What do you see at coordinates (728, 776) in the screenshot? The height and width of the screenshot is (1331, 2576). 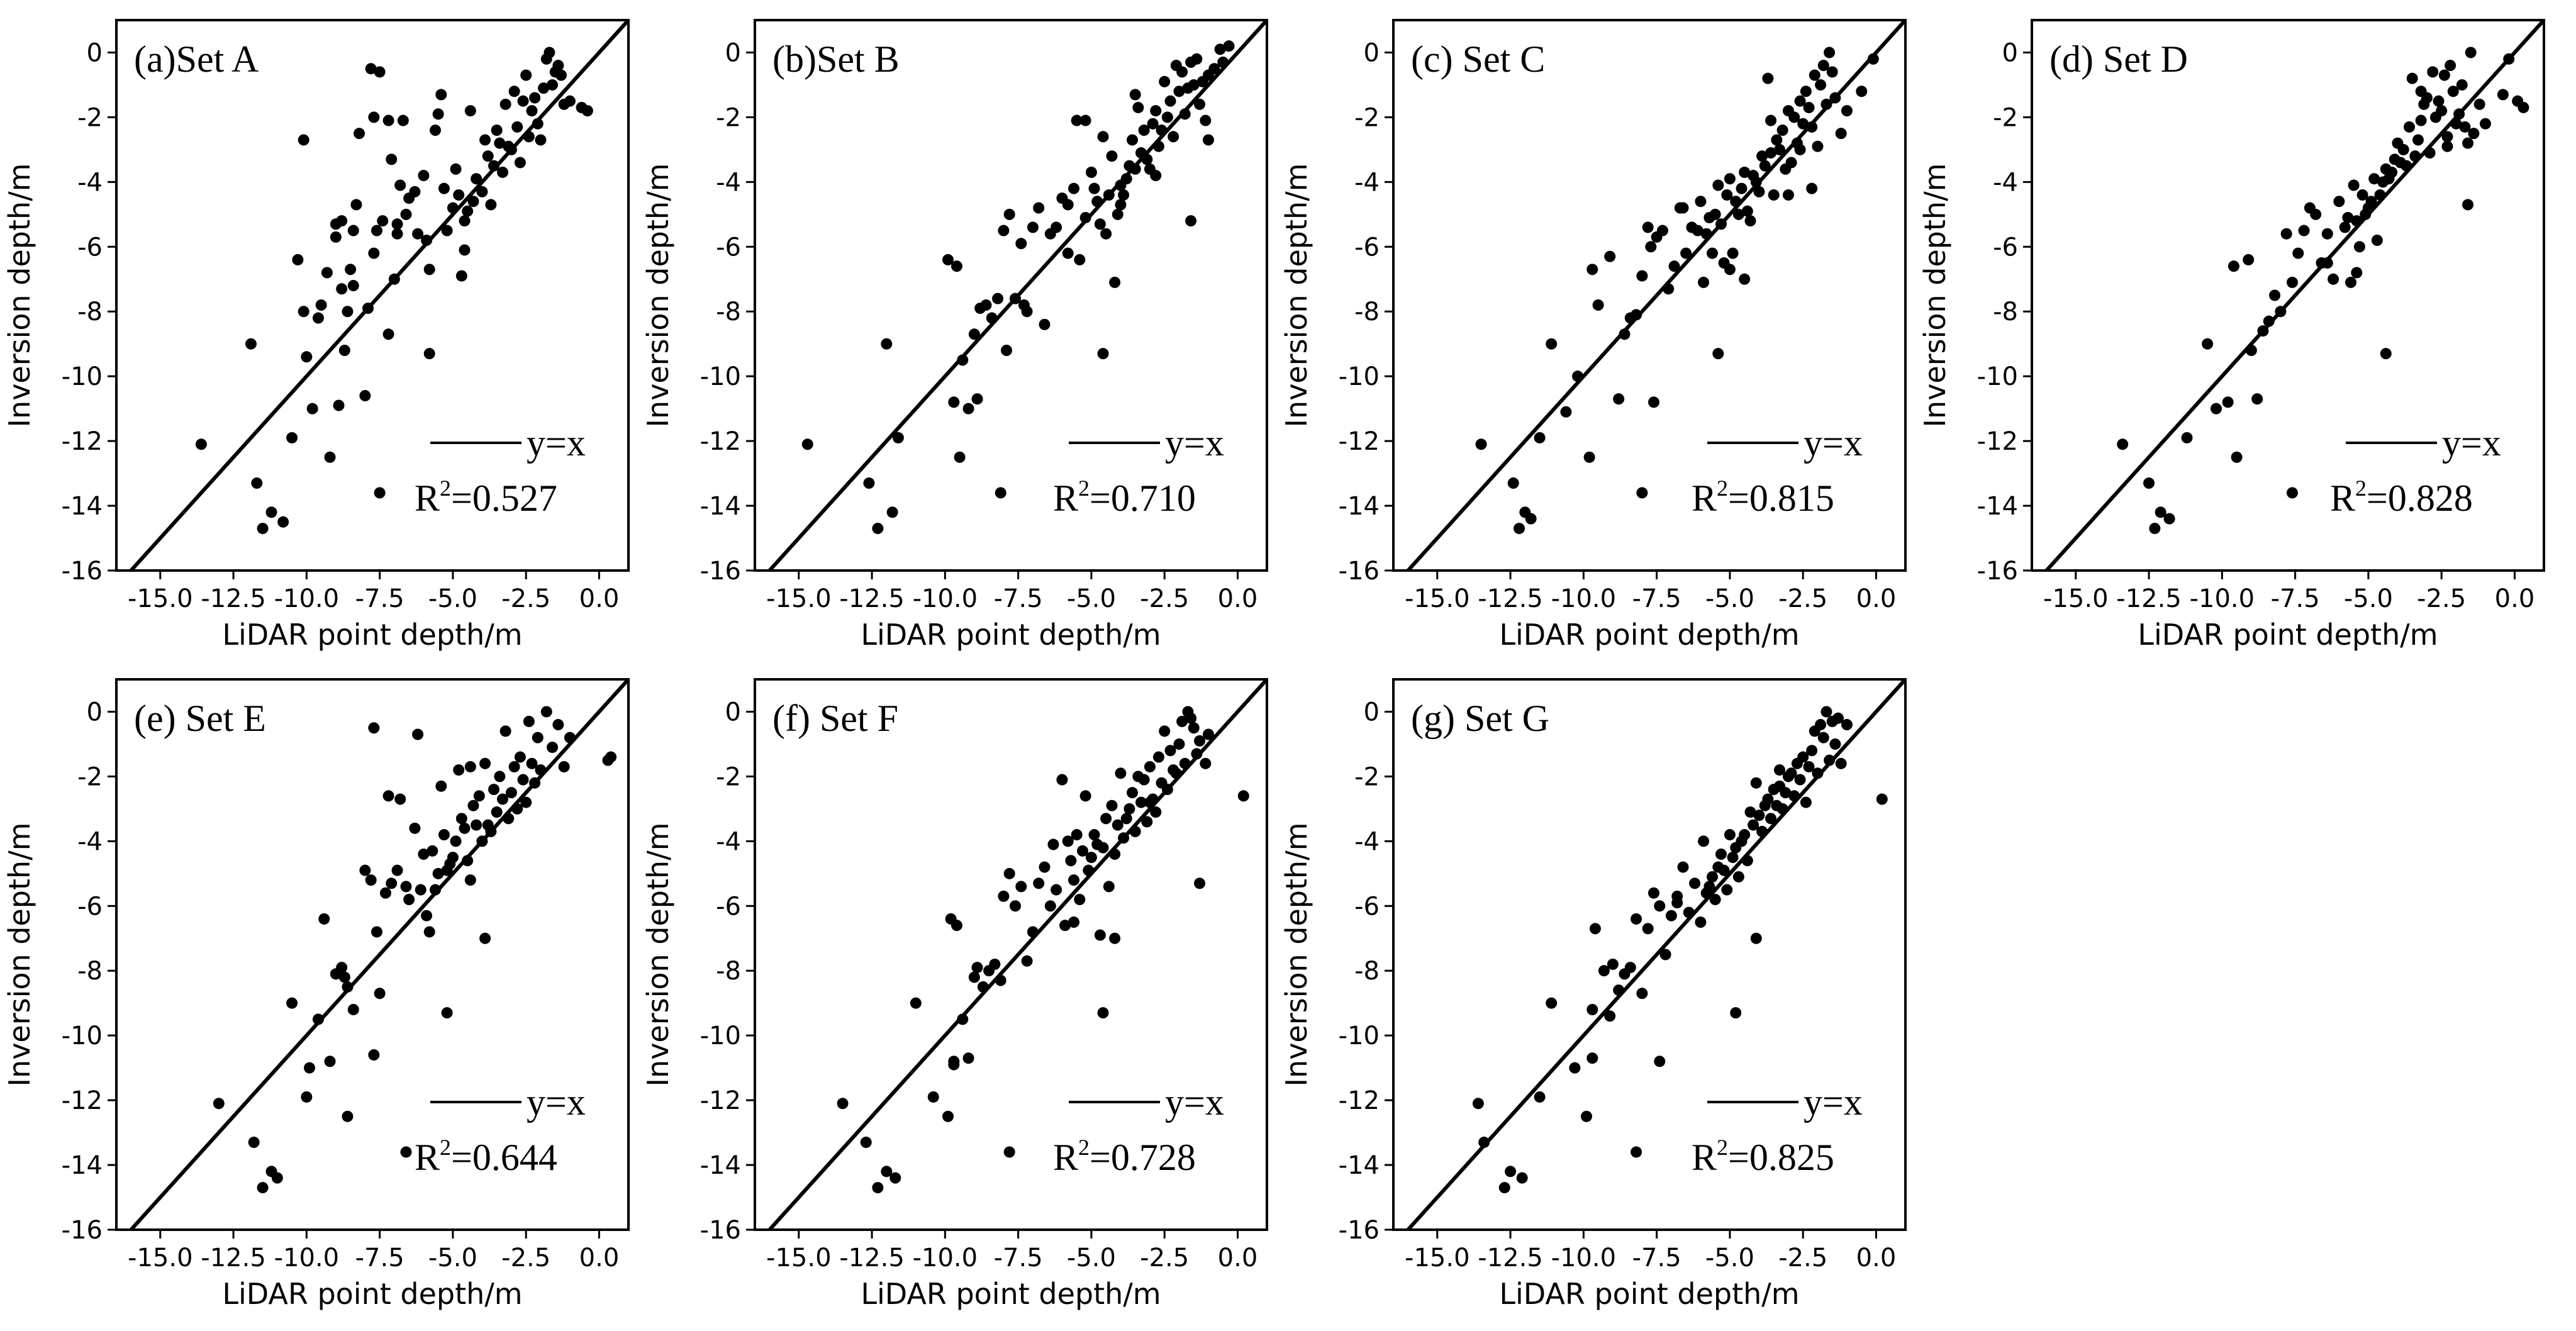 I see `panel-f-y-tick-label: -2` at bounding box center [728, 776].